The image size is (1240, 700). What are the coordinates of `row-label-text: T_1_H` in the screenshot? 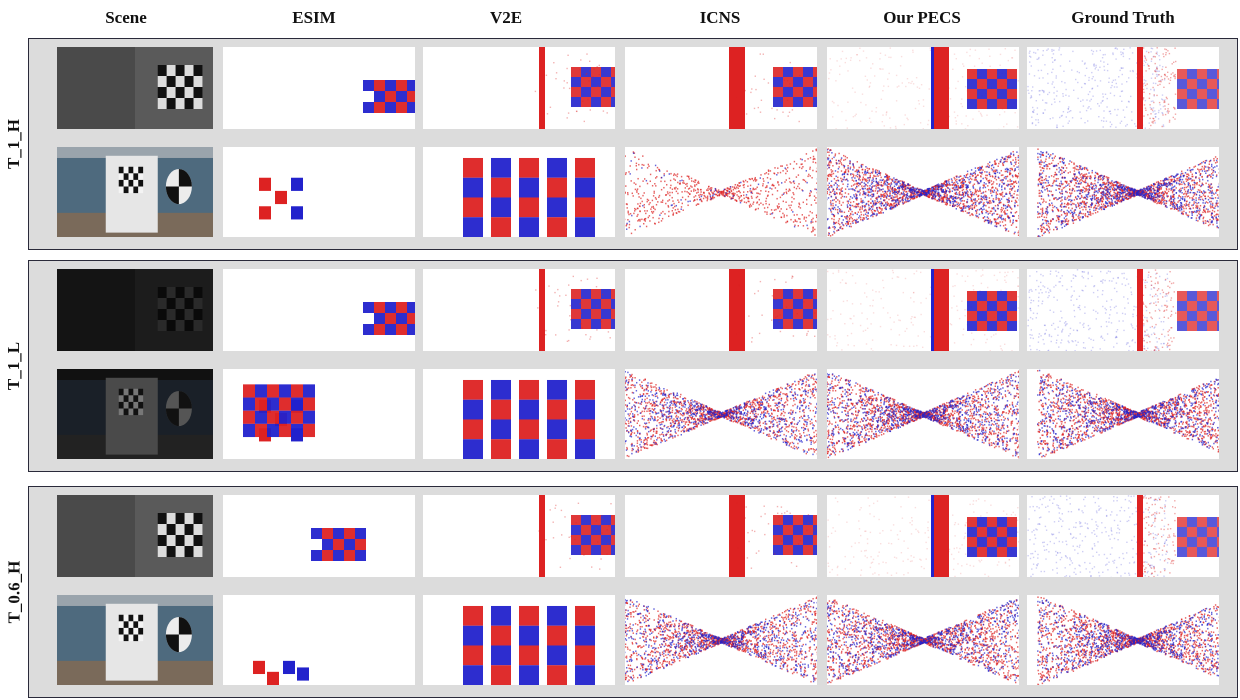 It's located at (14, 144).